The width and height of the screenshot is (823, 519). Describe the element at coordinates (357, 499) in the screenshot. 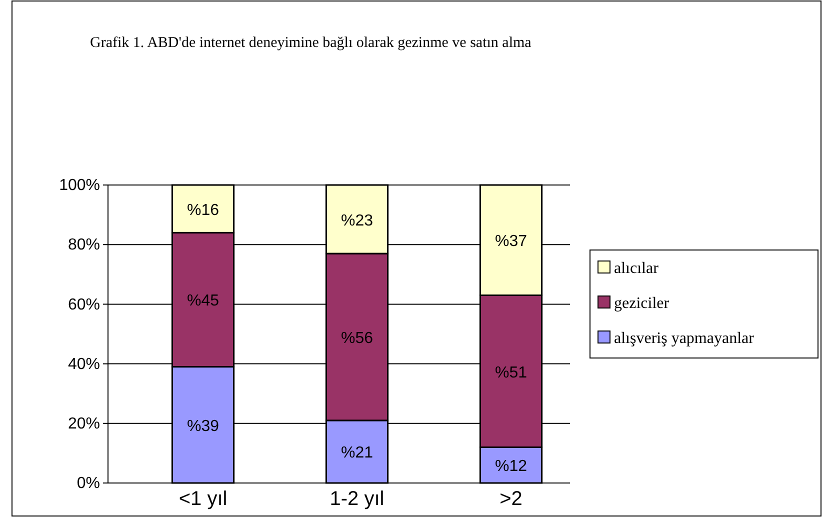

I see `x-tick-label: 1-2 yıl` at that location.